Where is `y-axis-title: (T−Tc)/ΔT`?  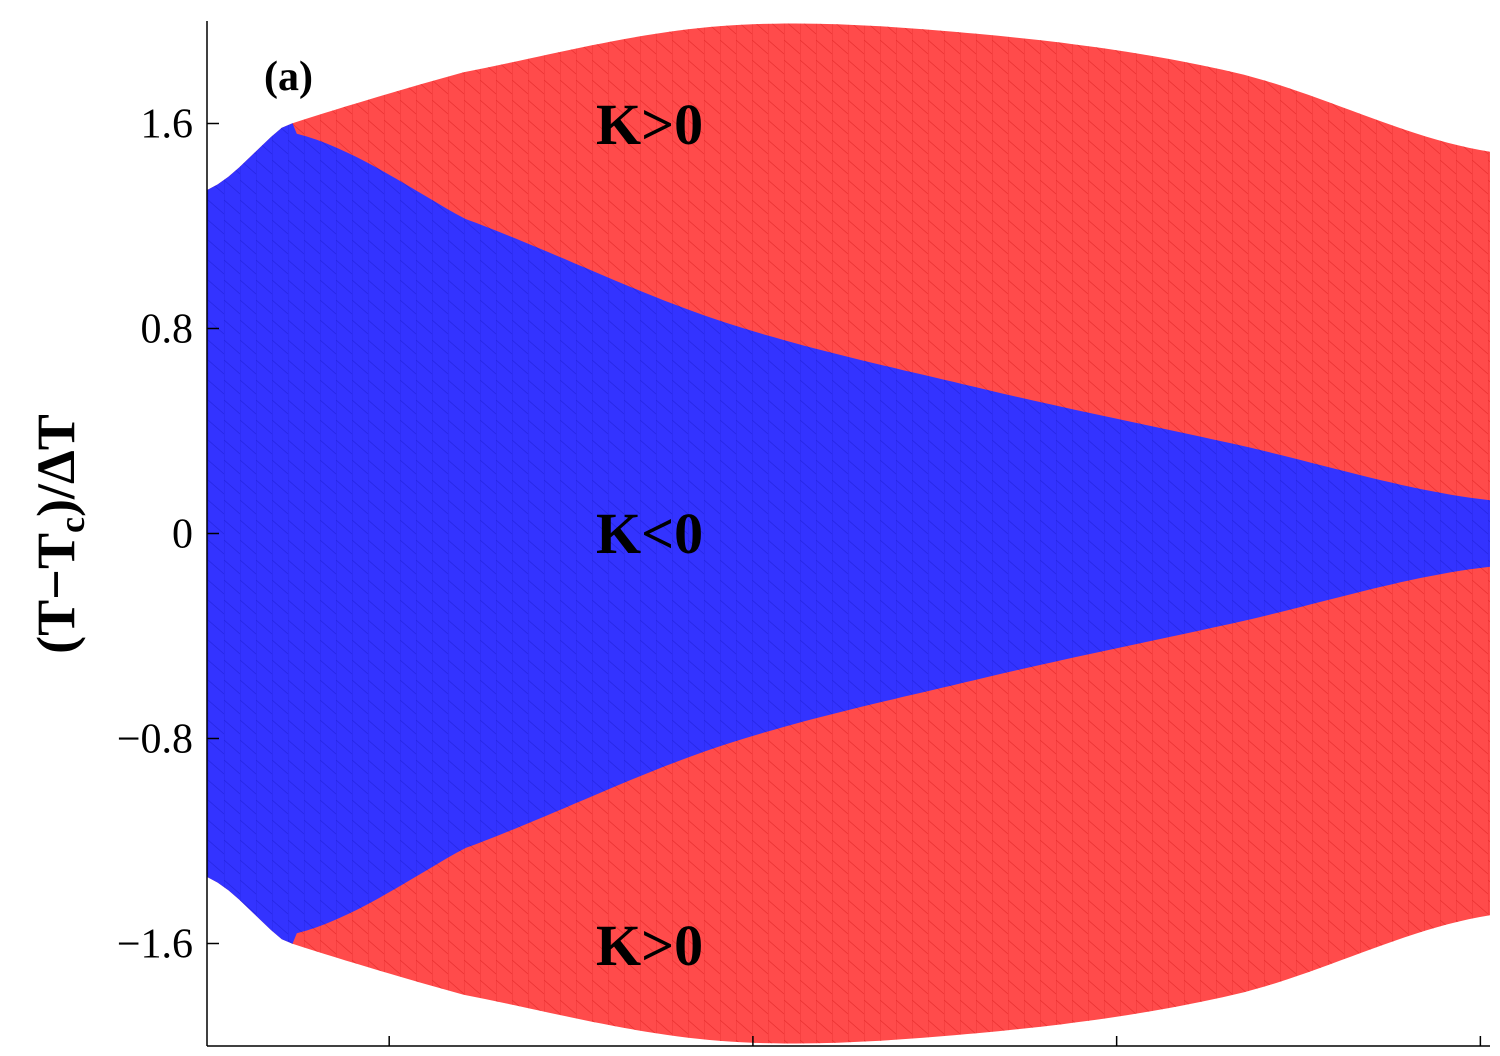
y-axis-title: (T−Tc)/ΔT is located at coordinates (59, 534).